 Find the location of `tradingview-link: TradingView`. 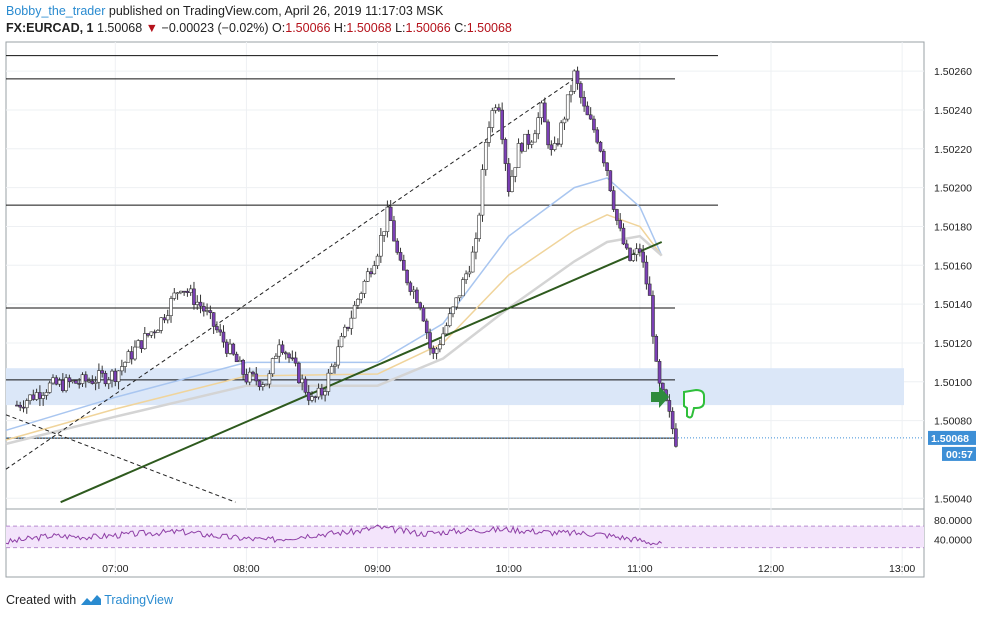

tradingview-link: TradingView is located at coordinates (138, 600).